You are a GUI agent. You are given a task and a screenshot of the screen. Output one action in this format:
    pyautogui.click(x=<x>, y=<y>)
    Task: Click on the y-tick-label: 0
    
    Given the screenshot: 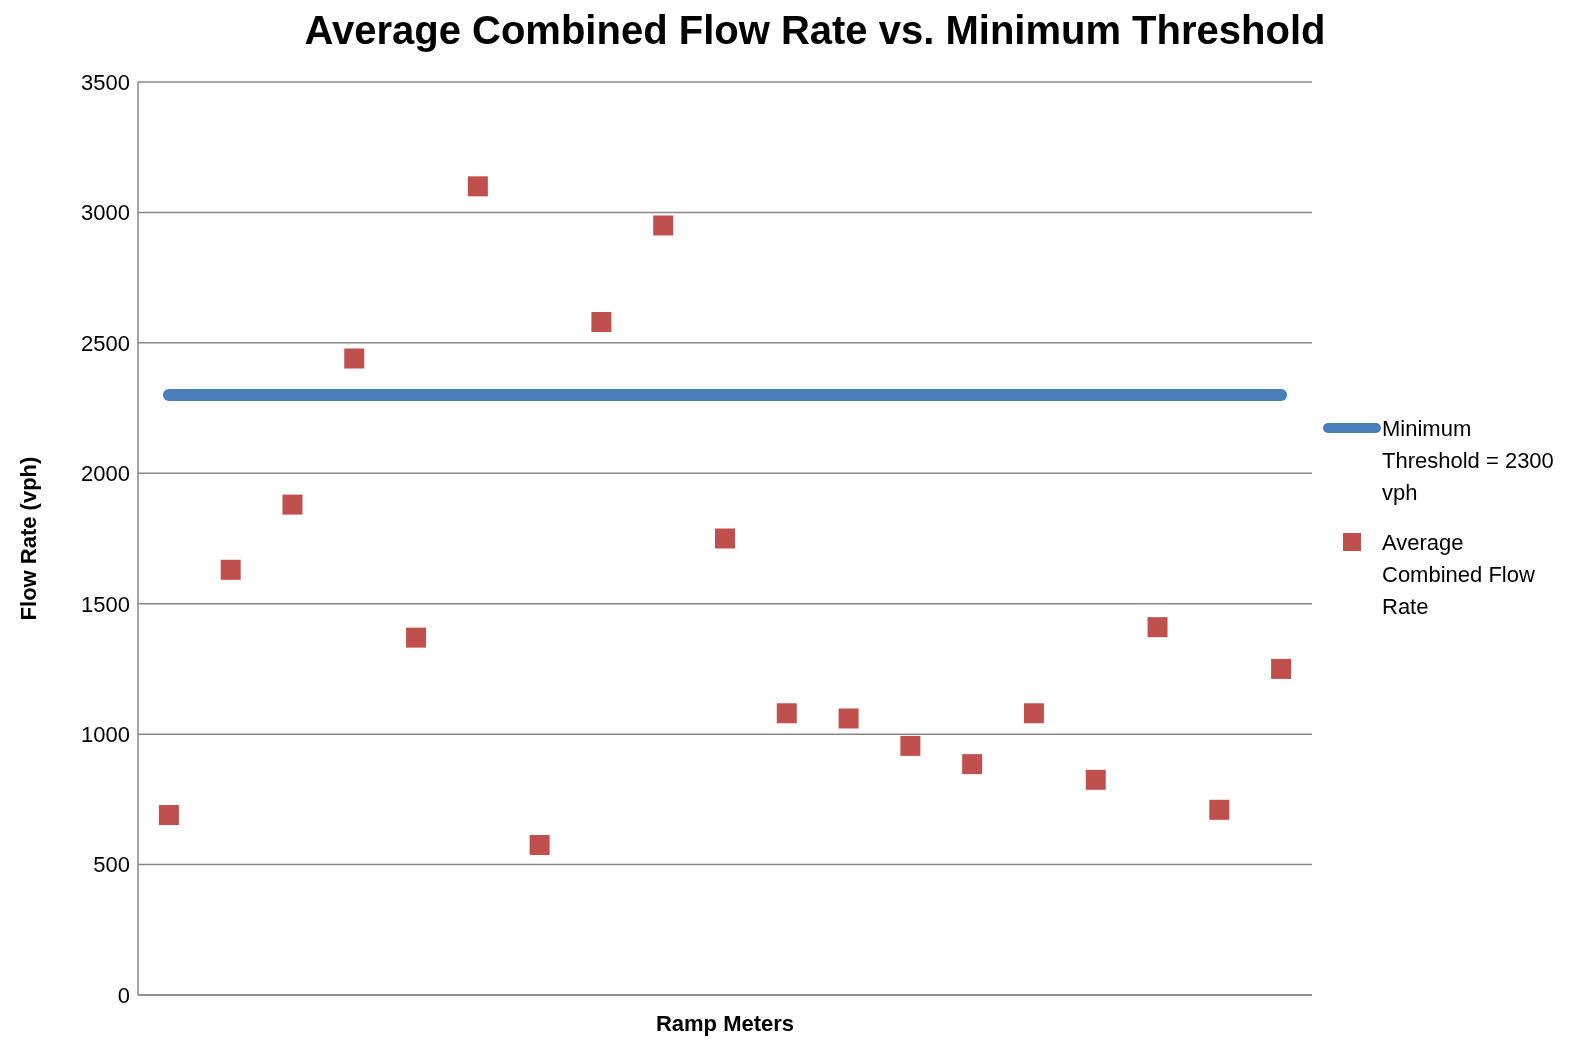 What is the action you would take?
    pyautogui.click(x=123, y=995)
    